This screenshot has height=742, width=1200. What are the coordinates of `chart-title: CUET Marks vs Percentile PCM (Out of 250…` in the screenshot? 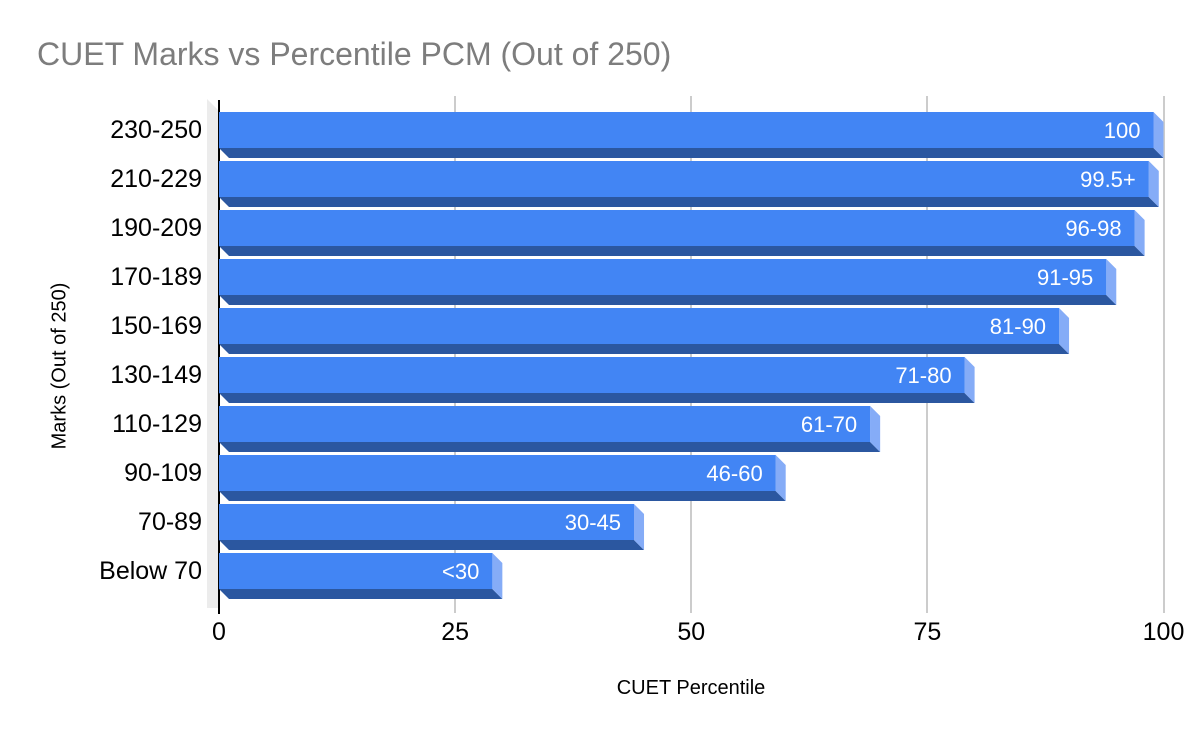 It's located at (354, 54).